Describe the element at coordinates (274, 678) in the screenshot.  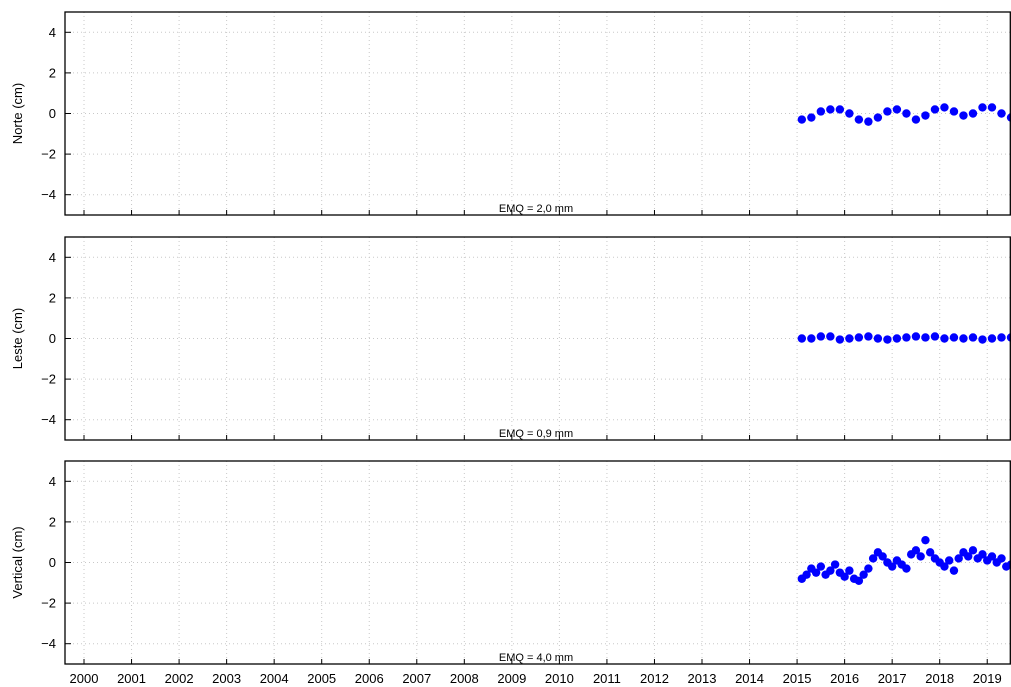
I see `x-tick-label: 2004` at that location.